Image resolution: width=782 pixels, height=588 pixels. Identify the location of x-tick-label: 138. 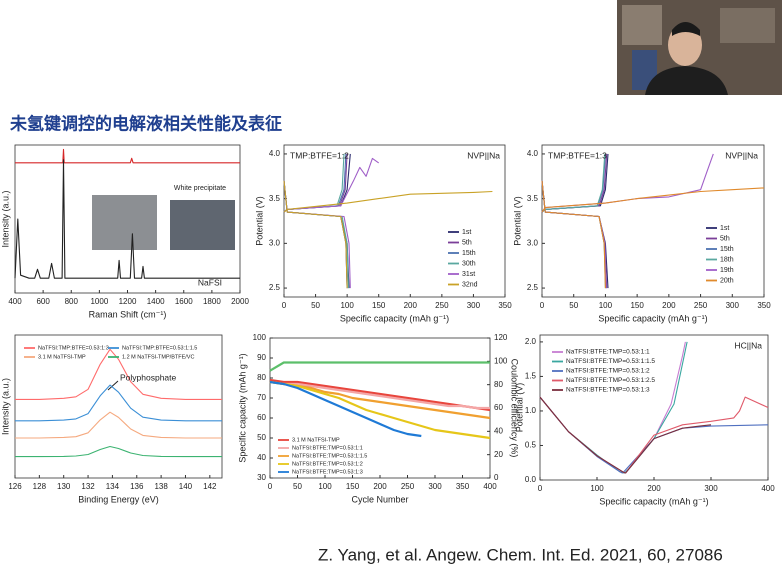
(161, 486).